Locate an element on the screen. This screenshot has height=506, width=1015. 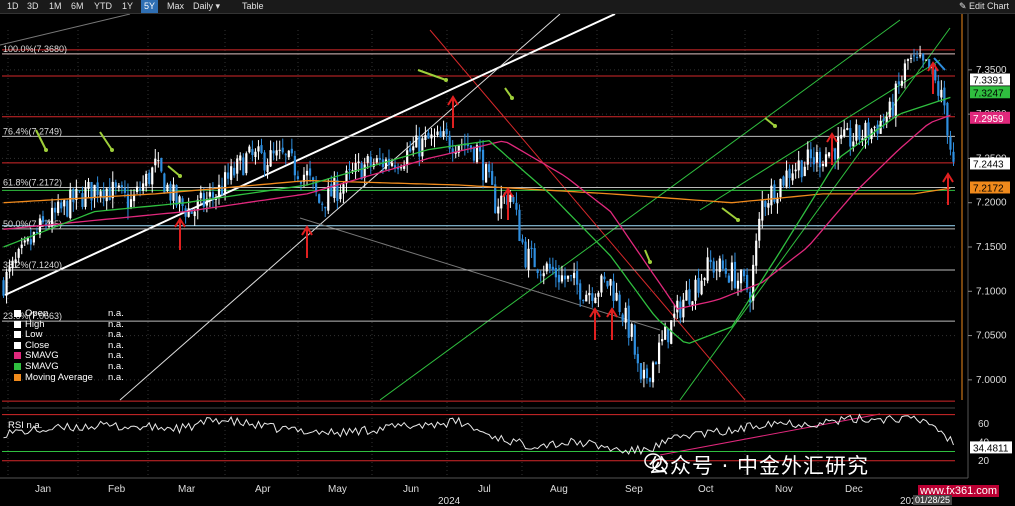
range-5y-button: 5Y is located at coordinates (150, 6).